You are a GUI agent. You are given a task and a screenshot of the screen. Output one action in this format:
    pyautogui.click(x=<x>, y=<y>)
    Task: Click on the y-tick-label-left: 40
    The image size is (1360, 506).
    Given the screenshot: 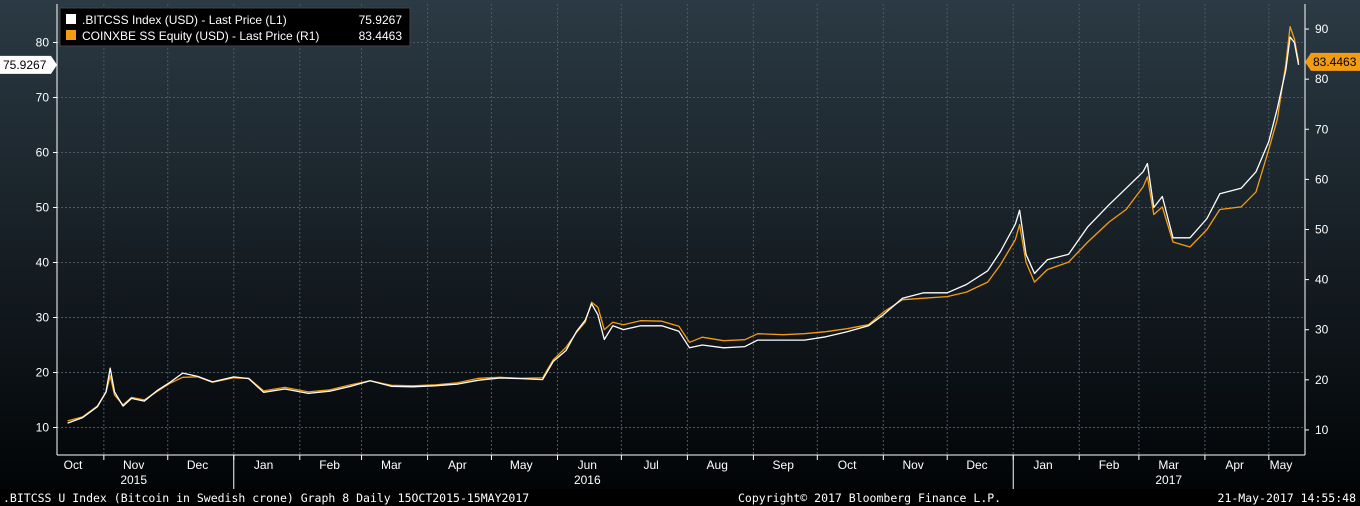 What is the action you would take?
    pyautogui.click(x=43, y=263)
    